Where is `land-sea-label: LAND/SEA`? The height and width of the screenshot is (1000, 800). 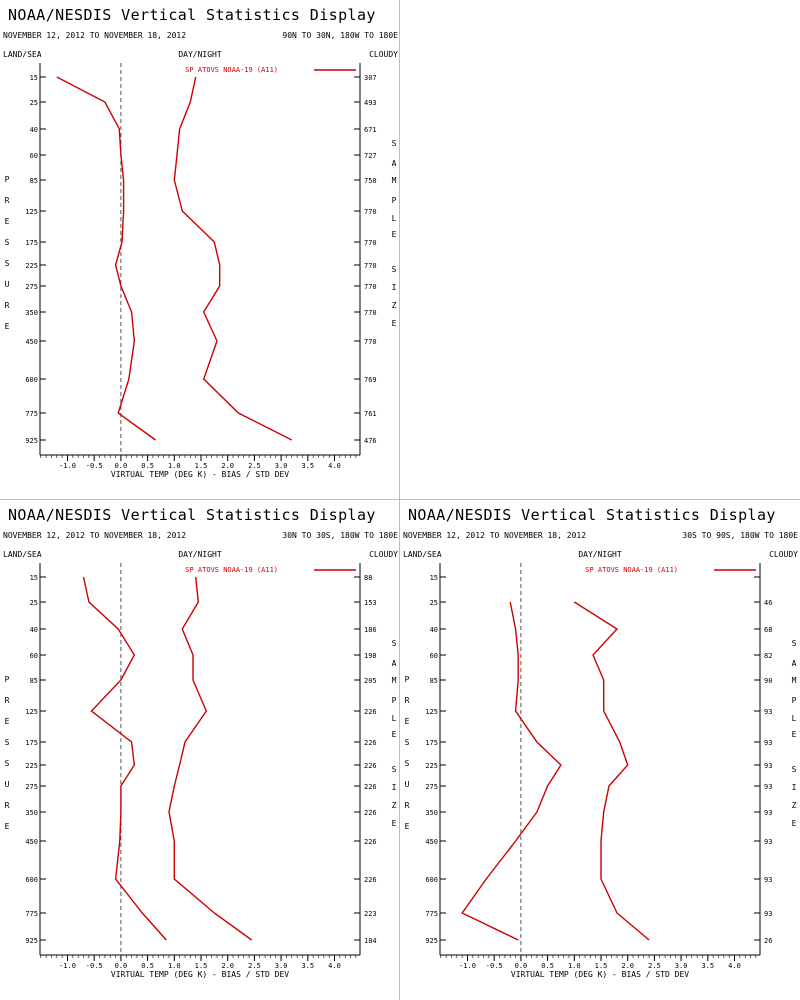
land-sea-label: LAND/SEA is located at coordinates (22, 54).